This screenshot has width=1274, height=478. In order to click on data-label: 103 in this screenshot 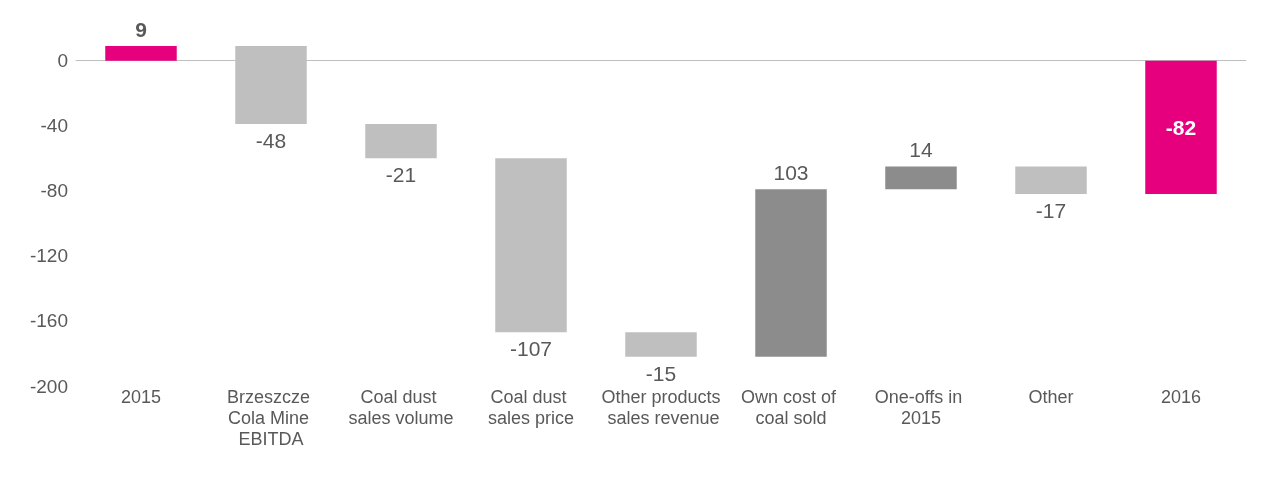, I will do `click(791, 173)`.